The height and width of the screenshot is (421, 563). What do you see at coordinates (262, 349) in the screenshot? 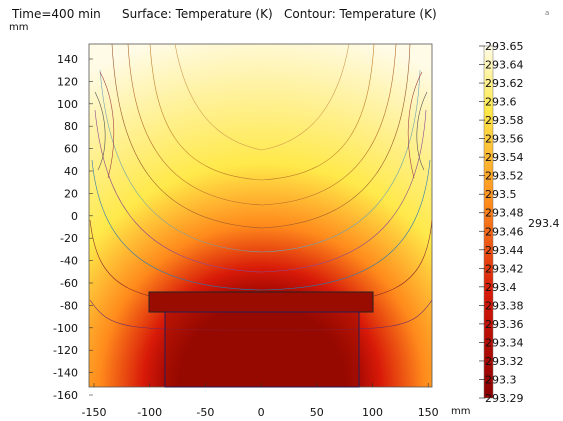
I see `heater-leg-block` at bounding box center [262, 349].